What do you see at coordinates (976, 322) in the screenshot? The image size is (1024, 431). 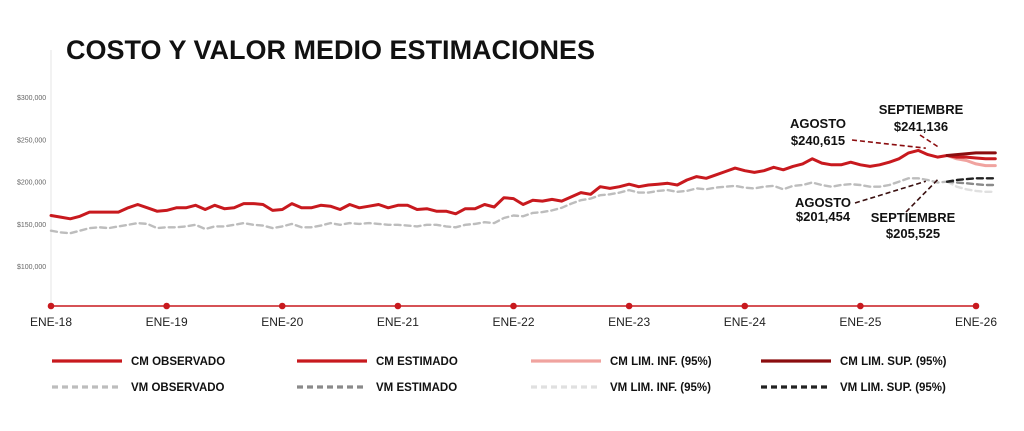 I see `x-tick-label: ENE-26` at bounding box center [976, 322].